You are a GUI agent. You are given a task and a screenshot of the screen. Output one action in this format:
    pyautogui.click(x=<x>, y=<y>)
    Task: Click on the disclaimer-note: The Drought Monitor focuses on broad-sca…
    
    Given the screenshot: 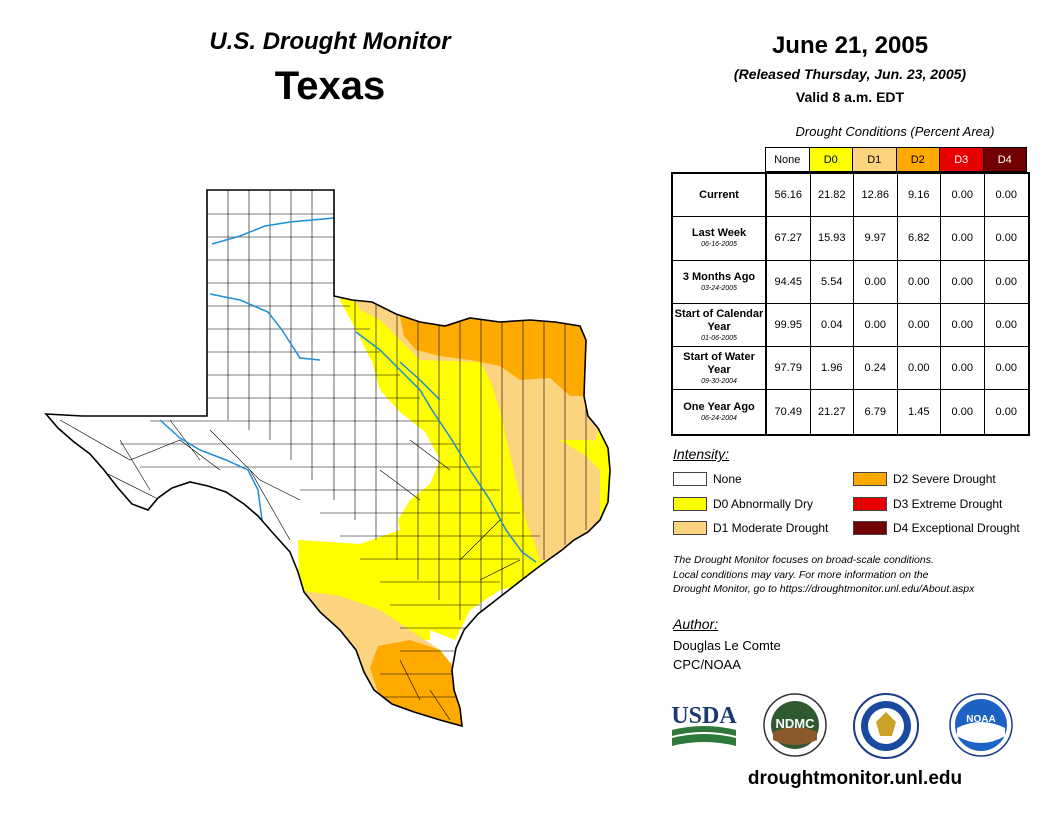 What is the action you would take?
    pyautogui.click(x=824, y=574)
    